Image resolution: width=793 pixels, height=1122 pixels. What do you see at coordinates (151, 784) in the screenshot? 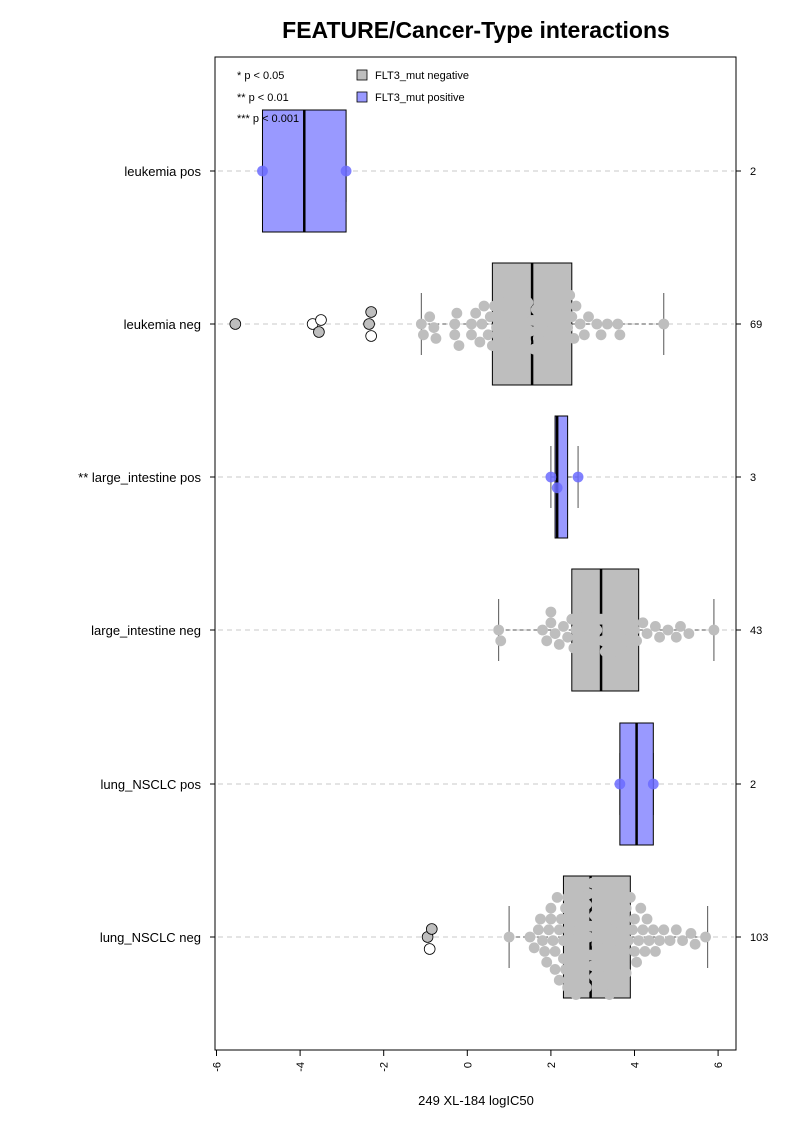
I see `category-label: lung_NSCLC pos` at bounding box center [151, 784].